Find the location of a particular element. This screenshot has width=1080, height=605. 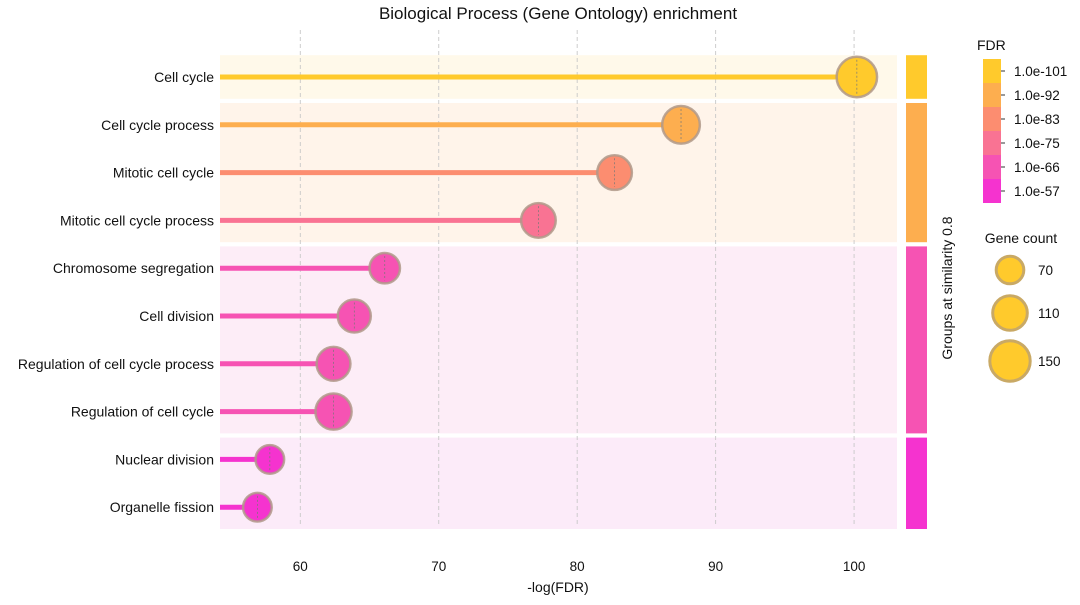

dot-mitotic-cell-cycle-process is located at coordinates (538, 220).